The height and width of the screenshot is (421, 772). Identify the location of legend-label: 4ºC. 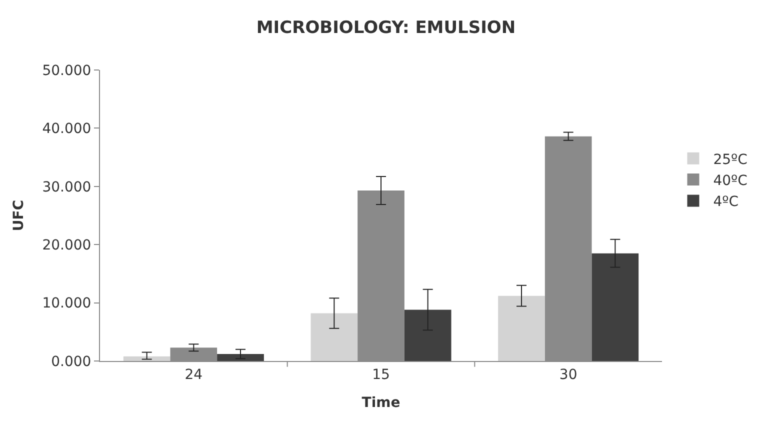
(726, 202).